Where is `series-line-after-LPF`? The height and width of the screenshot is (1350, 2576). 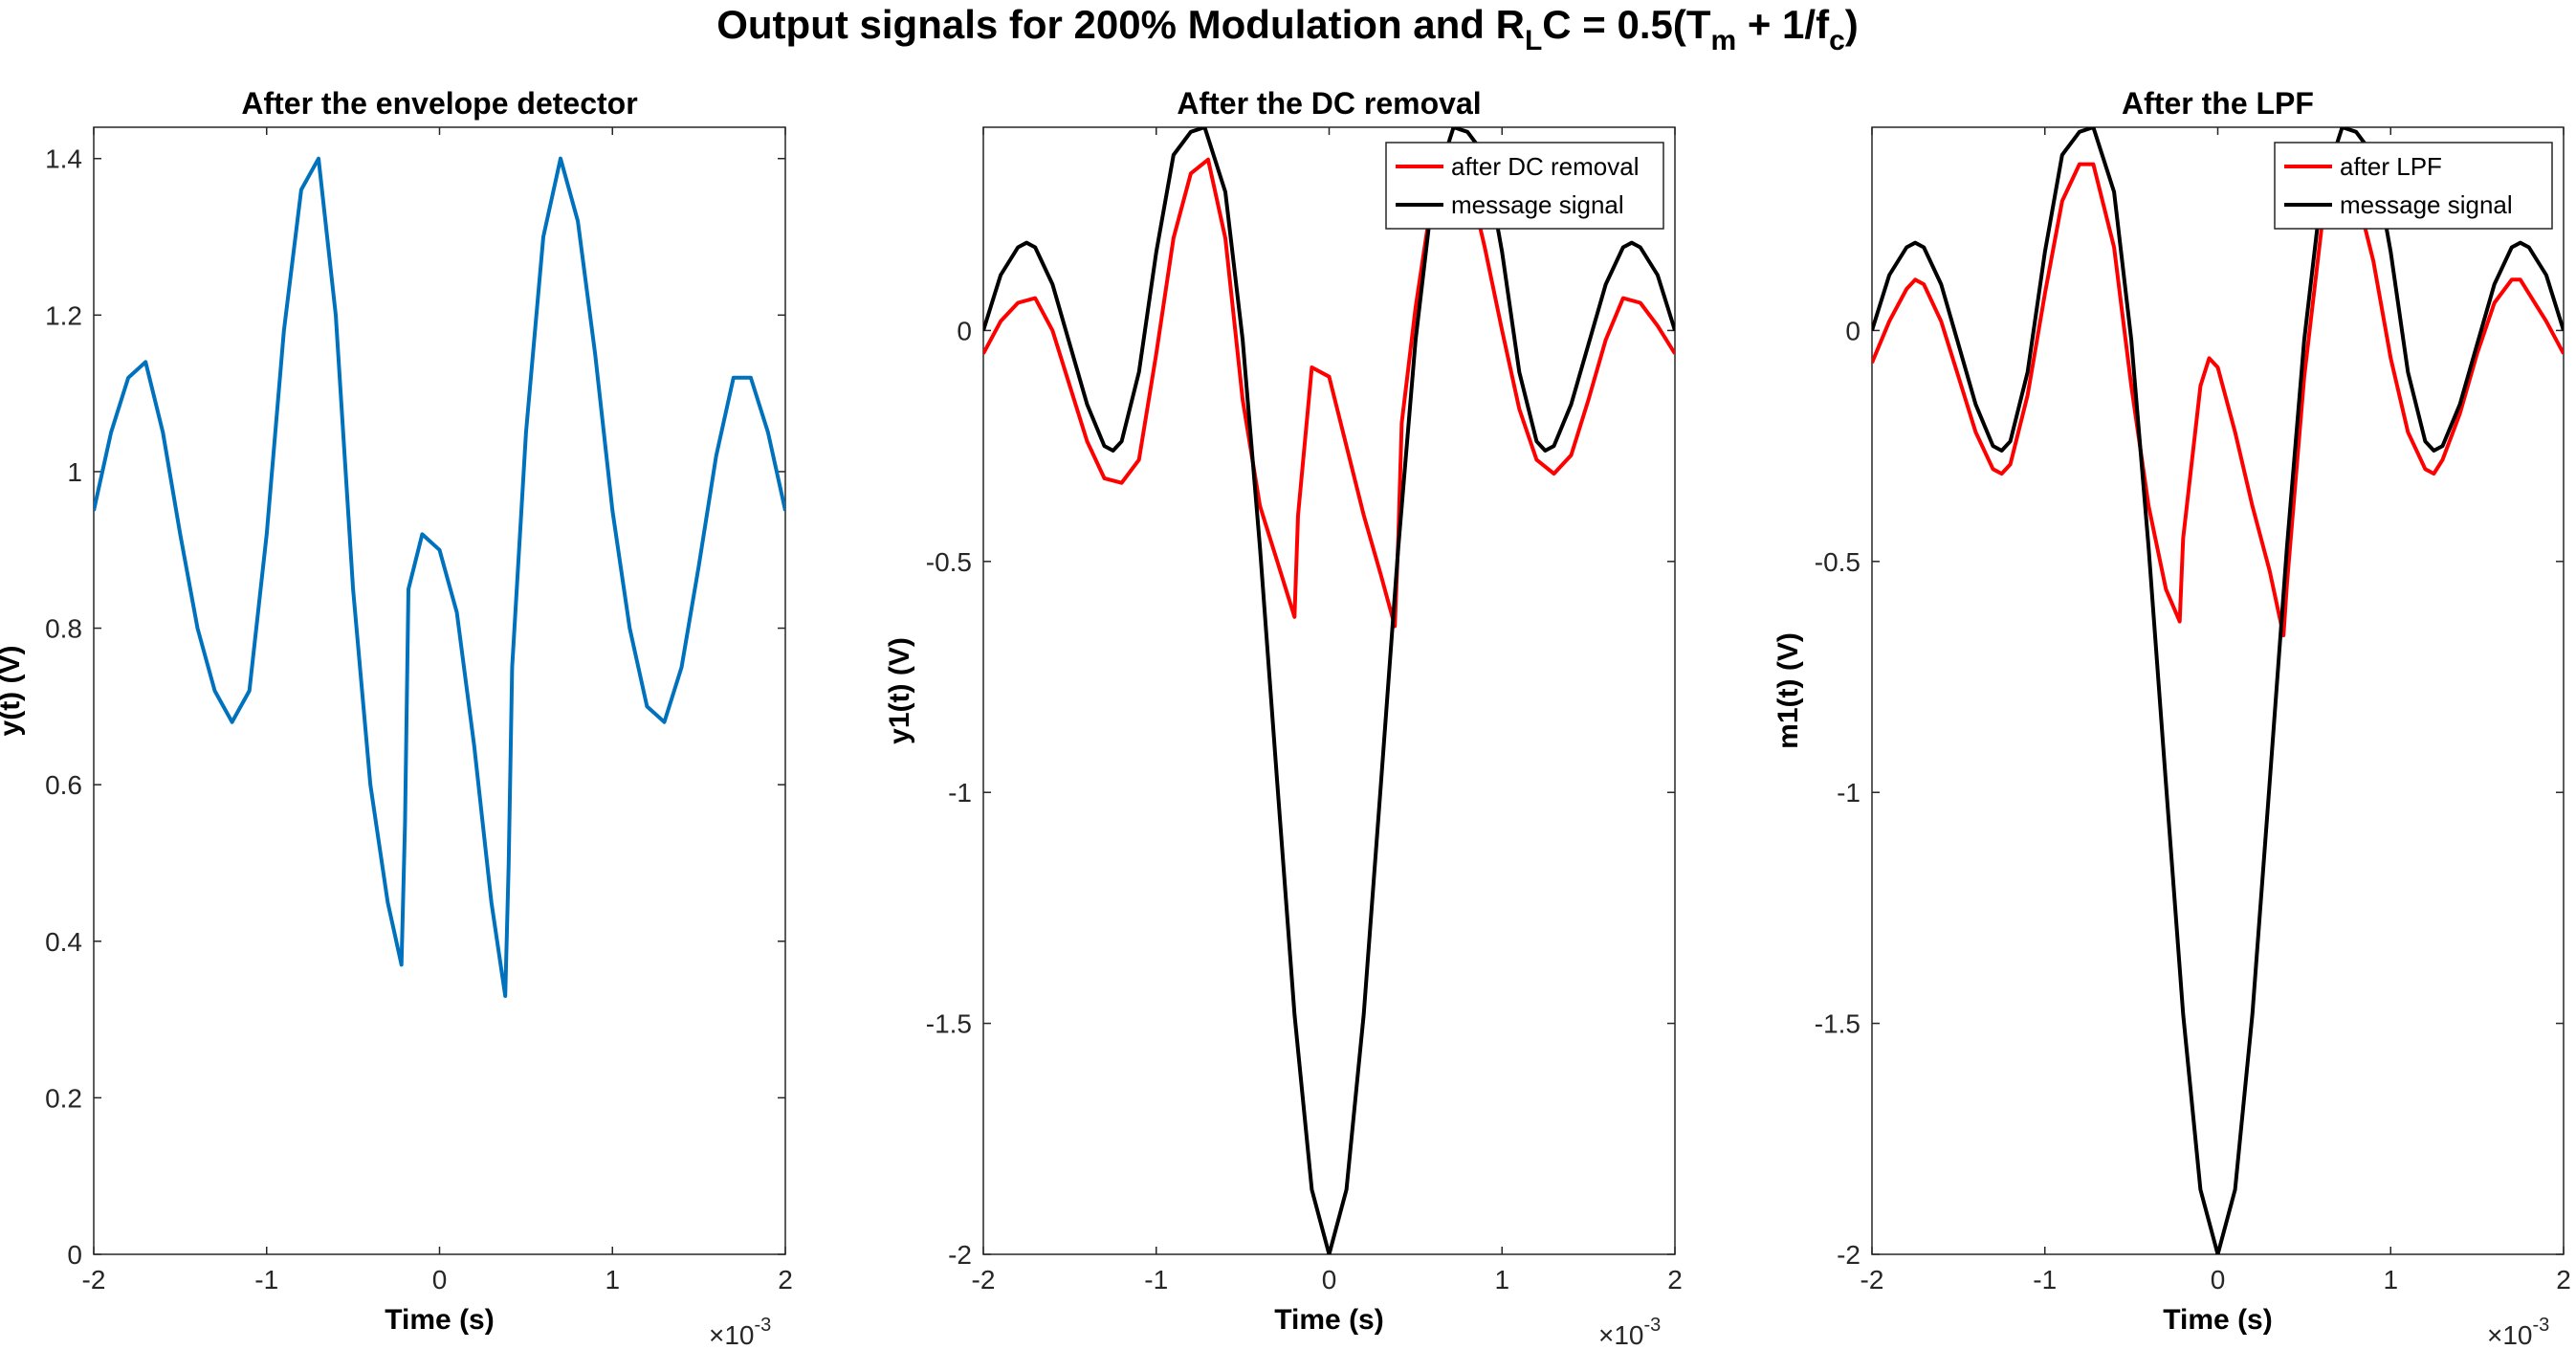
series-line-after-LPF is located at coordinates (2218, 400).